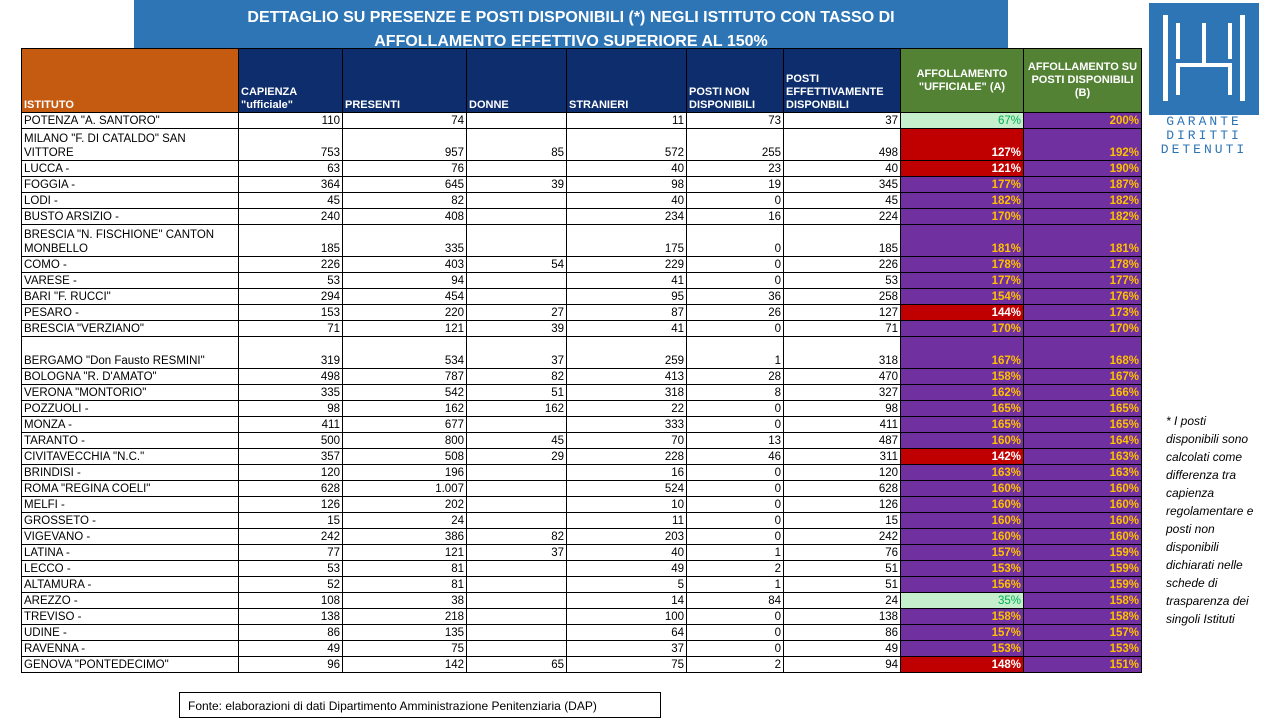 Image resolution: width=1280 pixels, height=720 pixels. What do you see at coordinates (842, 264) in the screenshot?
I see `cell-posti-disponibili: 226` at bounding box center [842, 264].